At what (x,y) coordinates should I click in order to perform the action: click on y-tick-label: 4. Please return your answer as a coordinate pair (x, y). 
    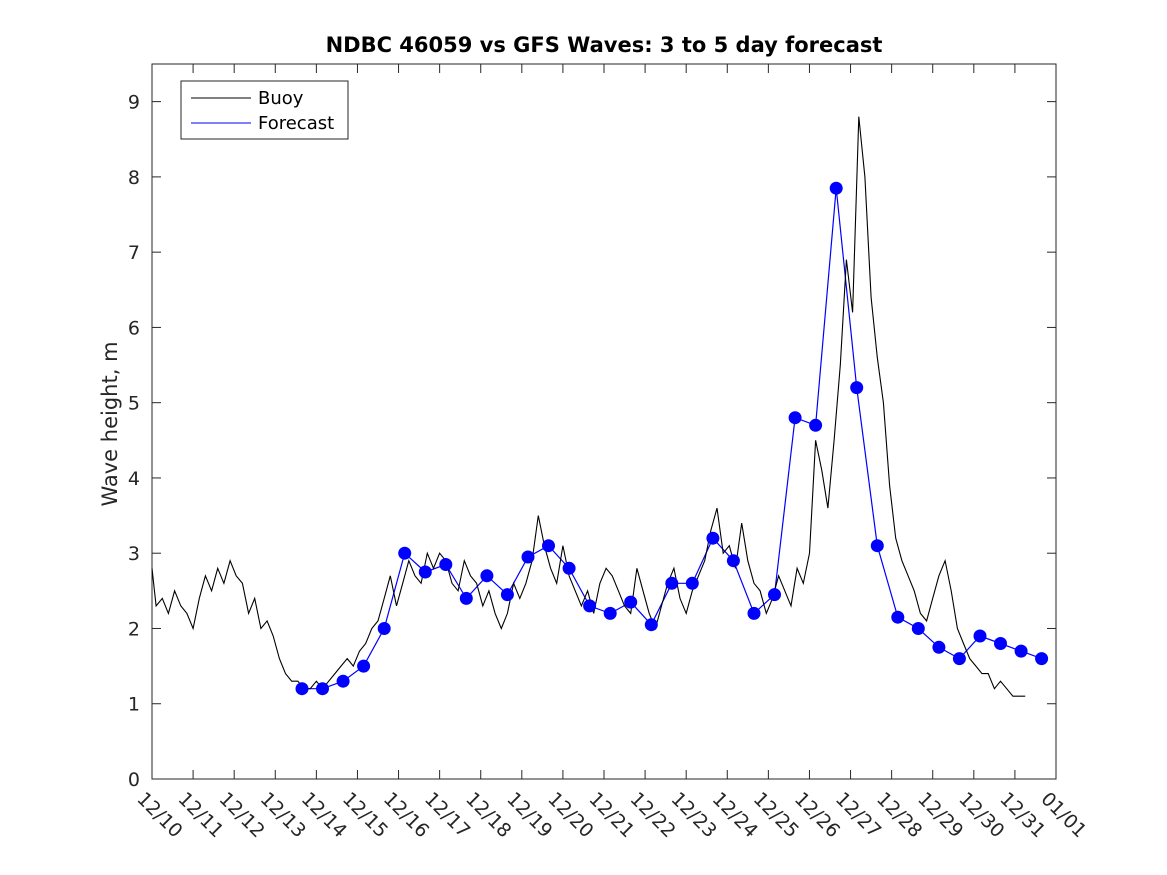
    Looking at the image, I should click on (134, 479).